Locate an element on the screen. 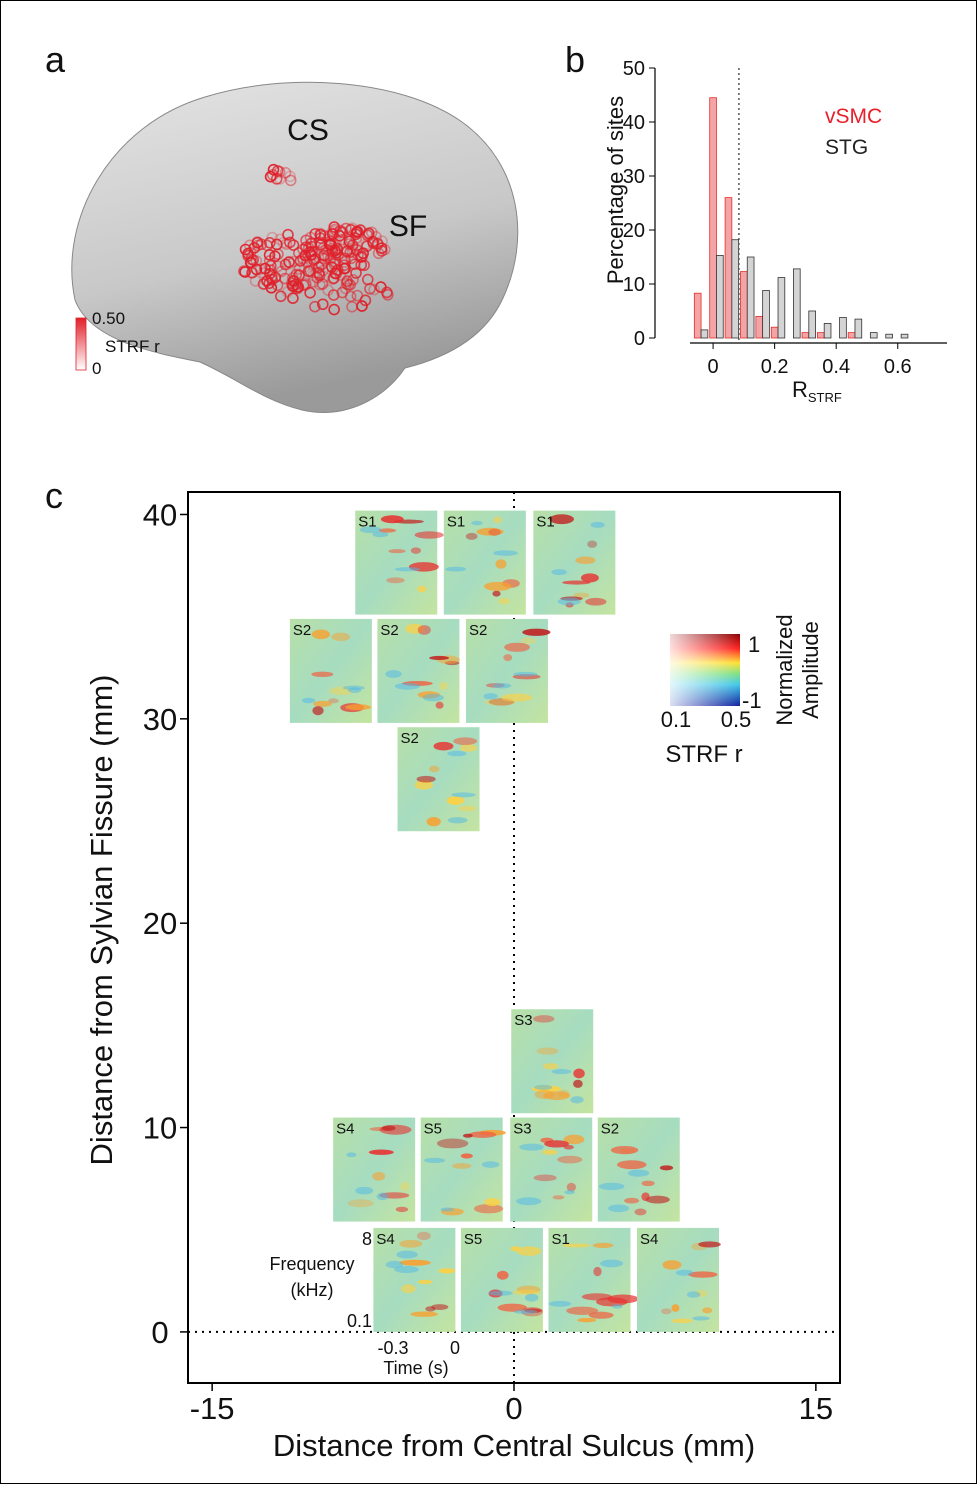 Image resolution: width=977 pixels, height=1489 pixels. colorbar-tick: -1 is located at coordinates (752, 700).